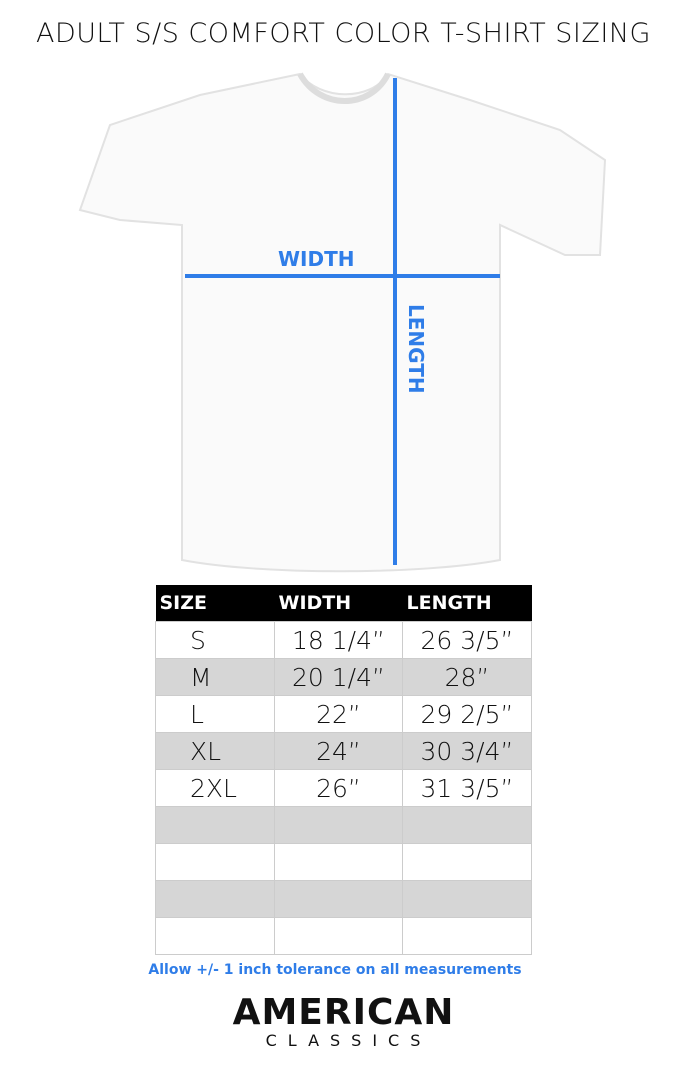  I want to click on cell-width: 22”, so click(338, 714).